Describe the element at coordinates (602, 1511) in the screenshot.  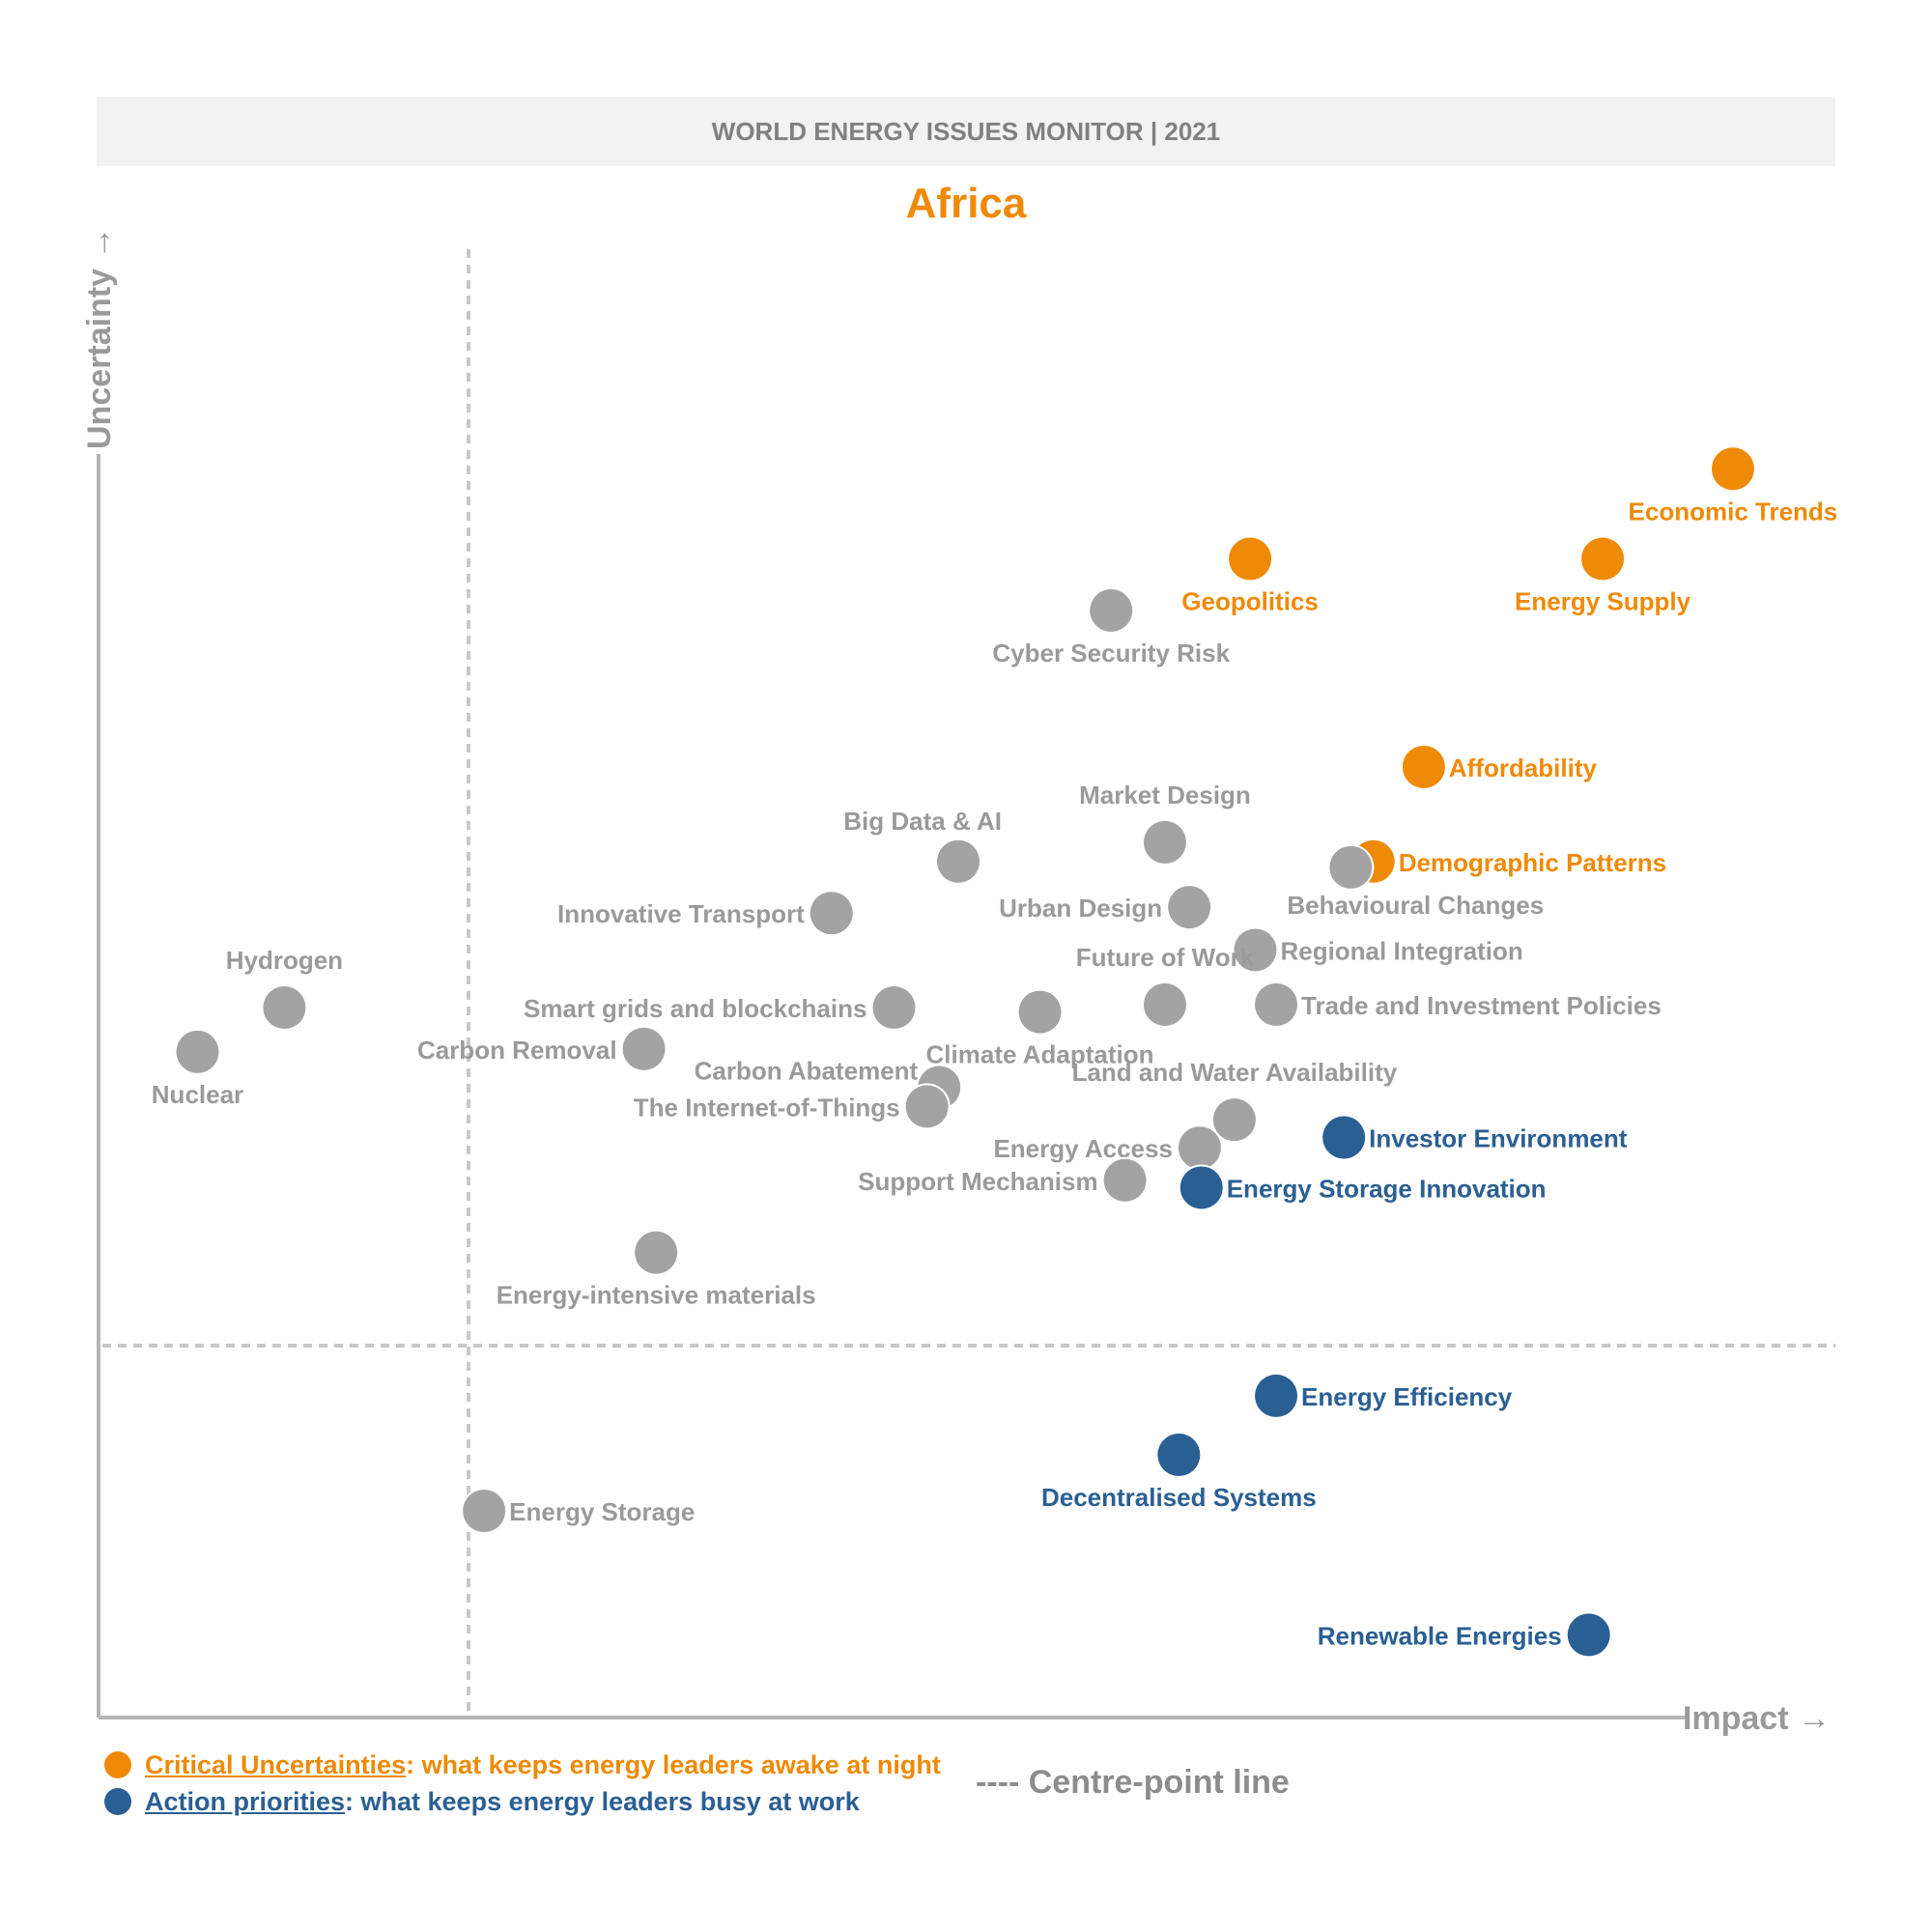
I see `point-label: Energy Storage` at that location.